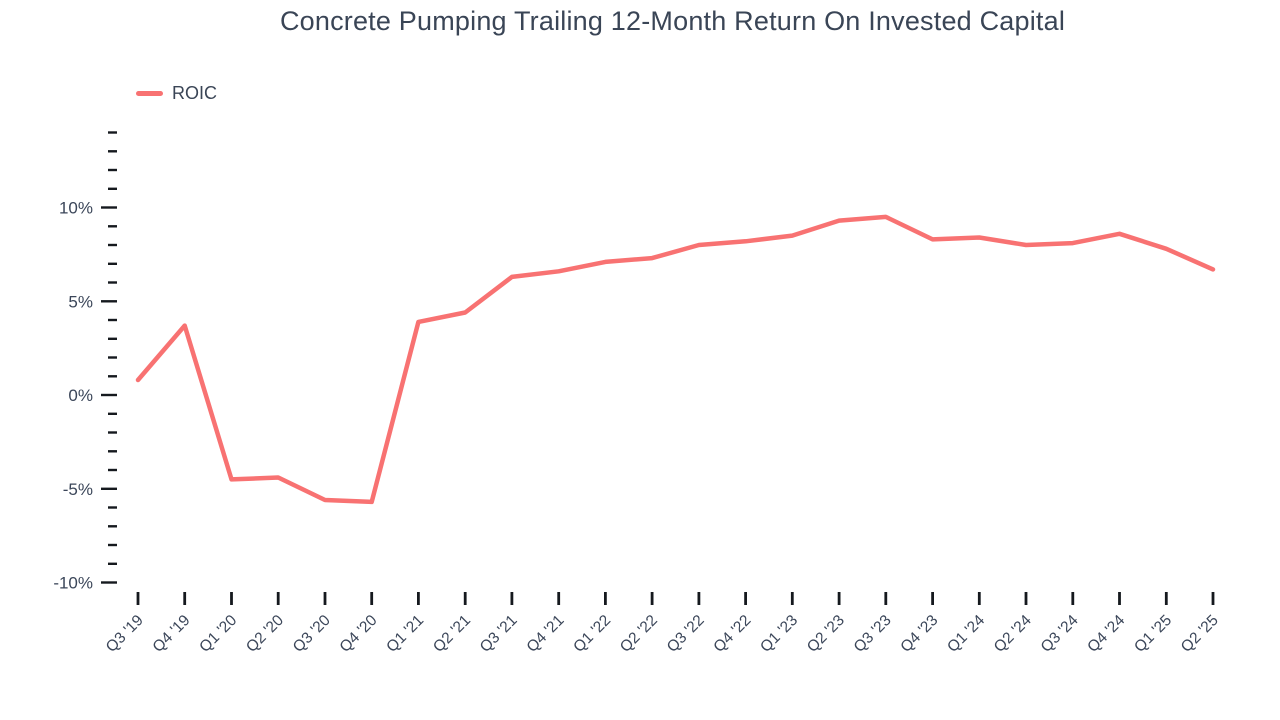 The width and height of the screenshot is (1280, 720). What do you see at coordinates (779, 634) in the screenshot?
I see `x-axis-tick-label: Q1 '23` at bounding box center [779, 634].